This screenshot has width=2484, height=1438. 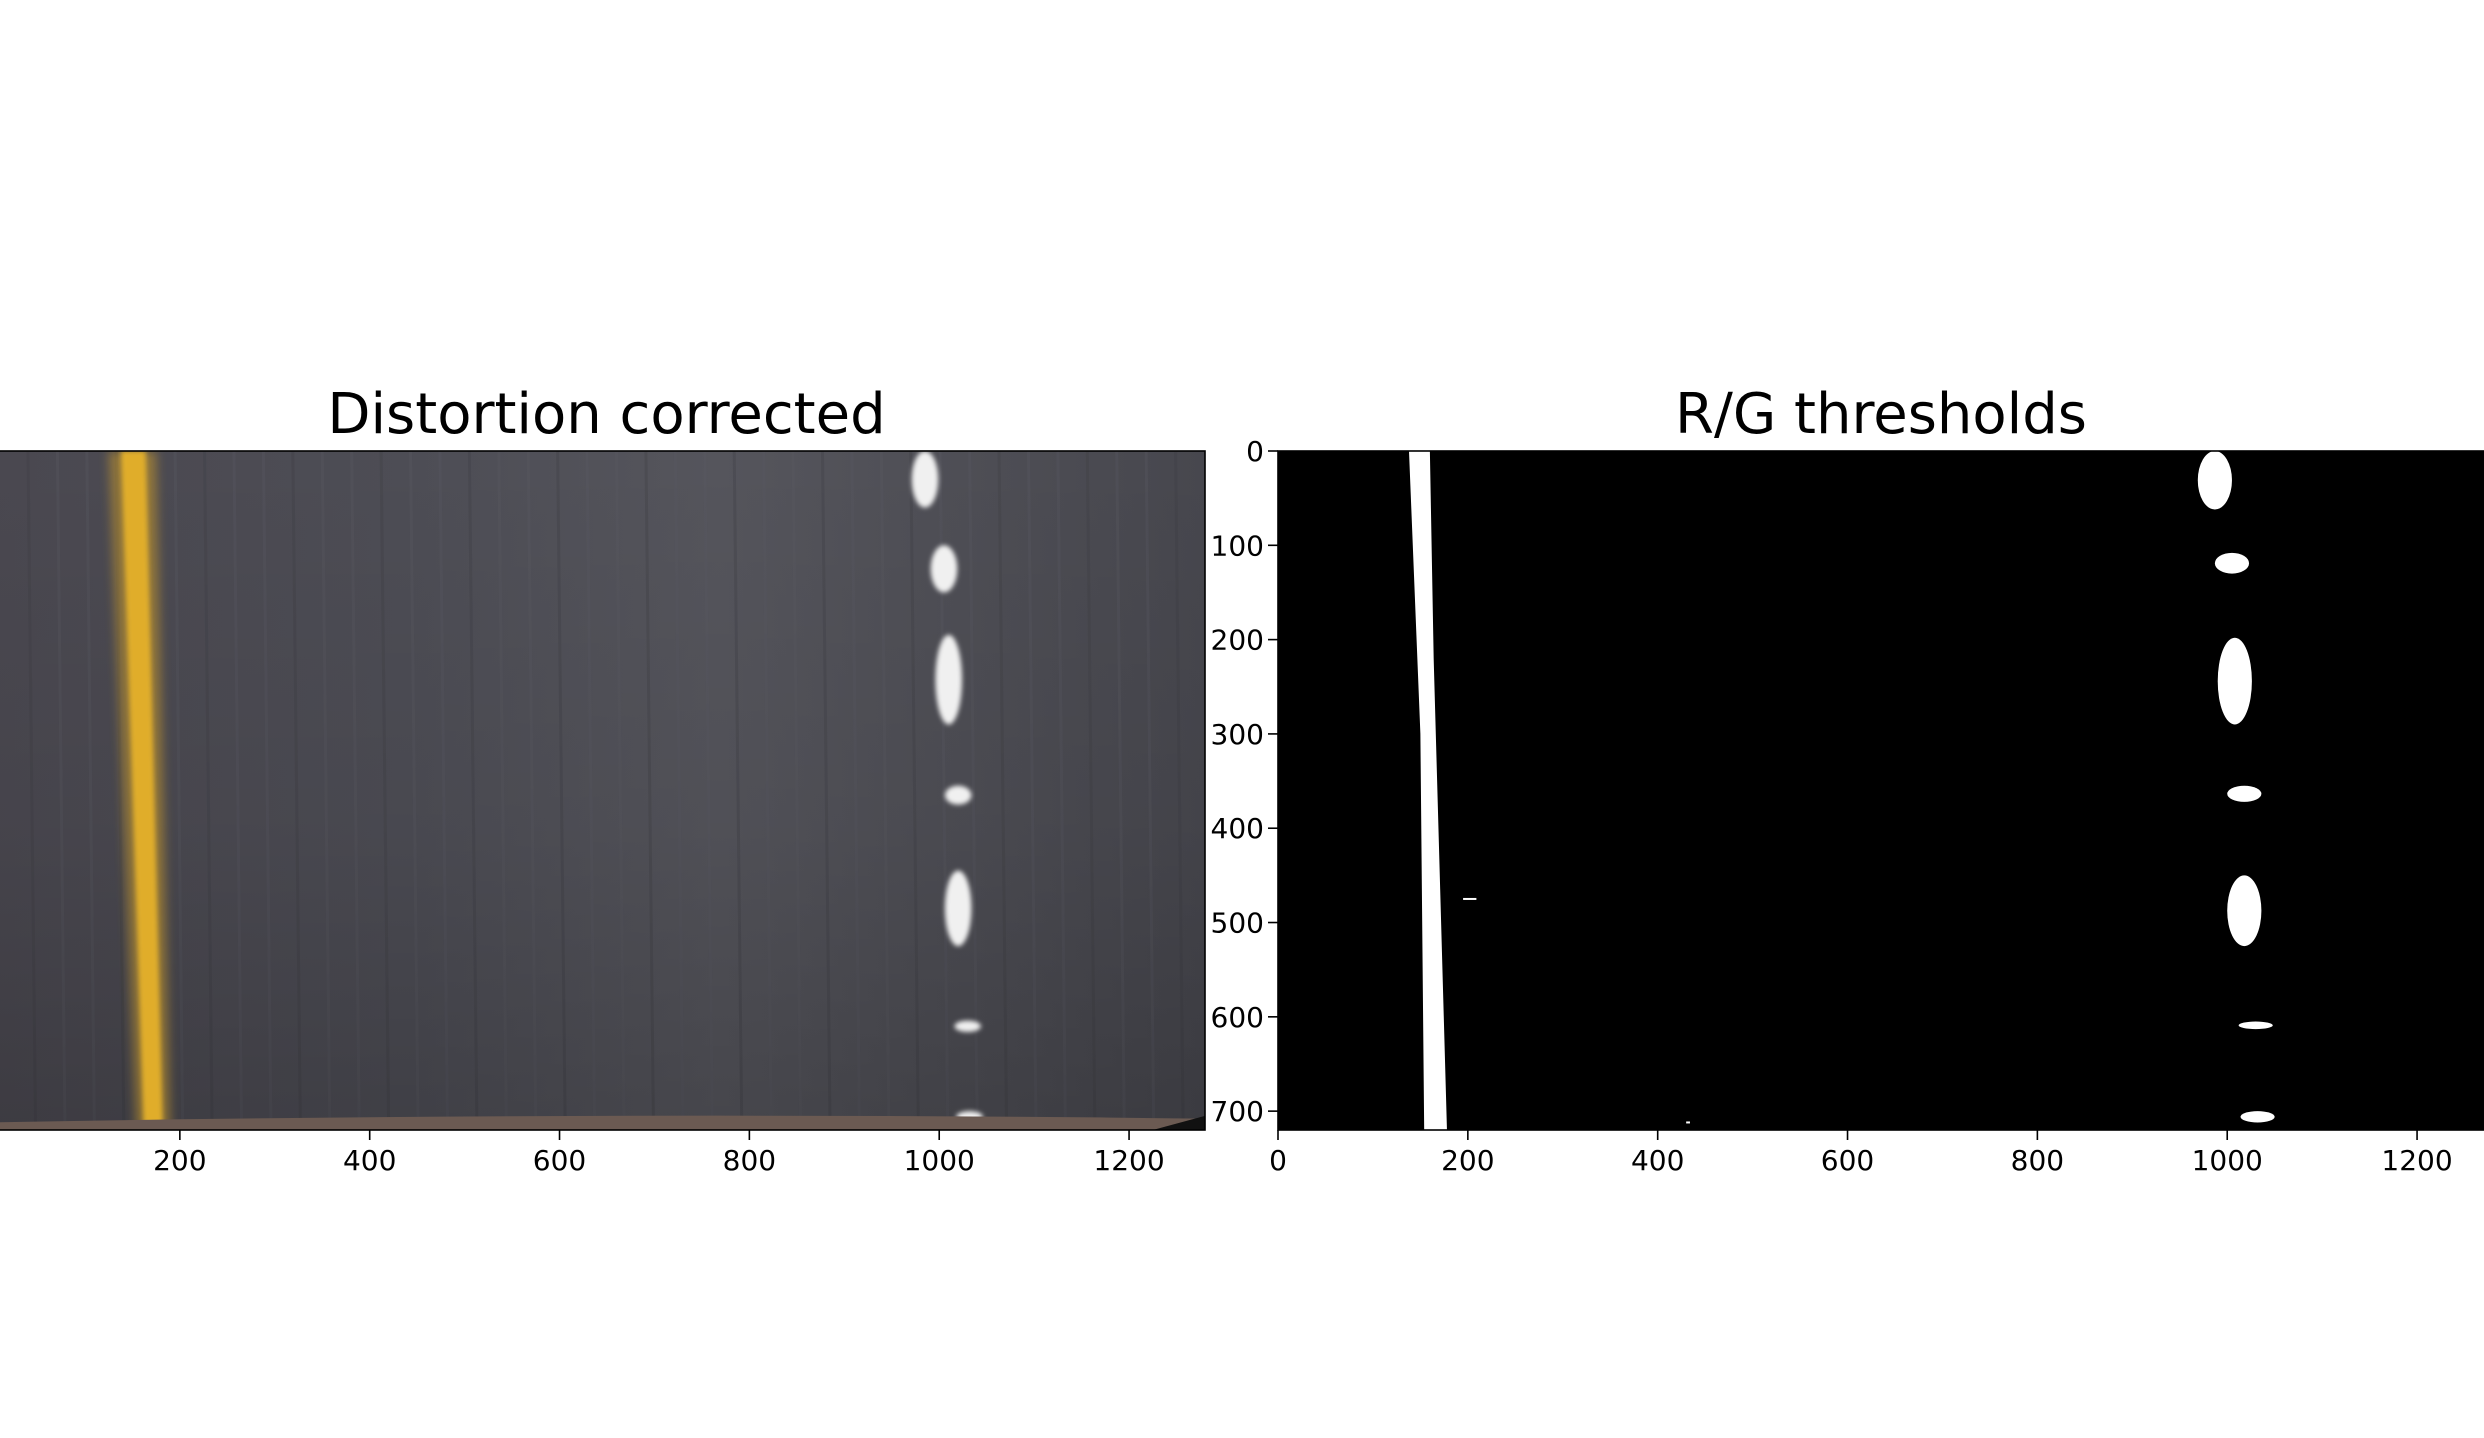 I want to click on y-tick-label: 700, so click(x=1237, y=1111).